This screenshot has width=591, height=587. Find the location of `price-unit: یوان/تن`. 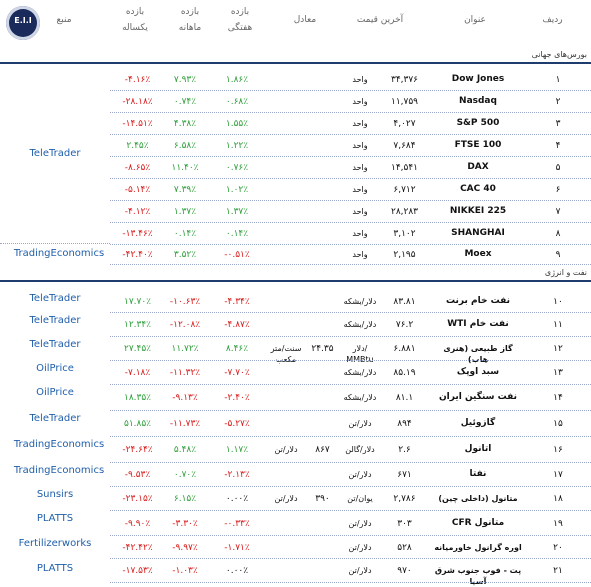

price-unit: یوان/تن is located at coordinates (360, 498).